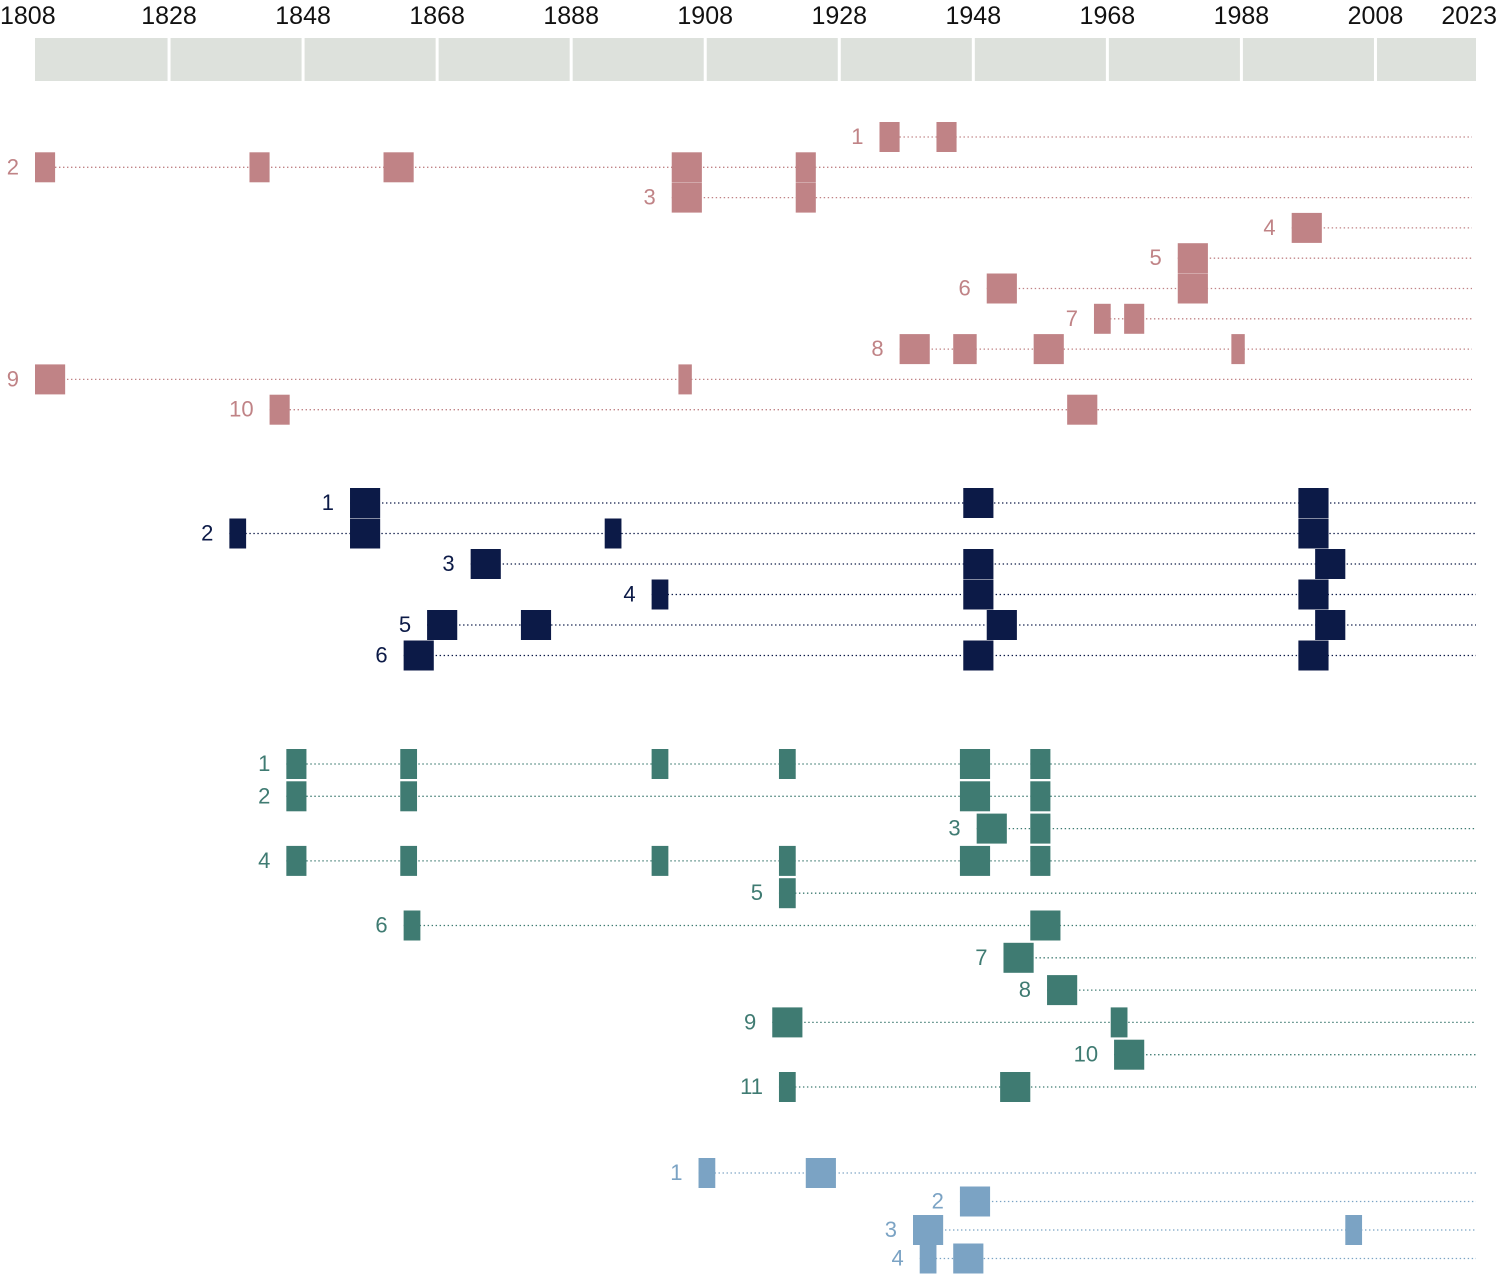 This screenshot has width=1498, height=1276. I want to click on year-bands, so click(755, 59).